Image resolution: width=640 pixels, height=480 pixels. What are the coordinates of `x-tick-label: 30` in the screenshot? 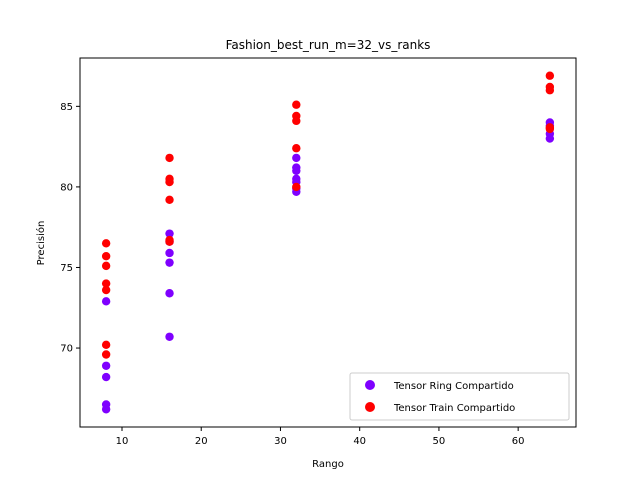 It's located at (280, 441).